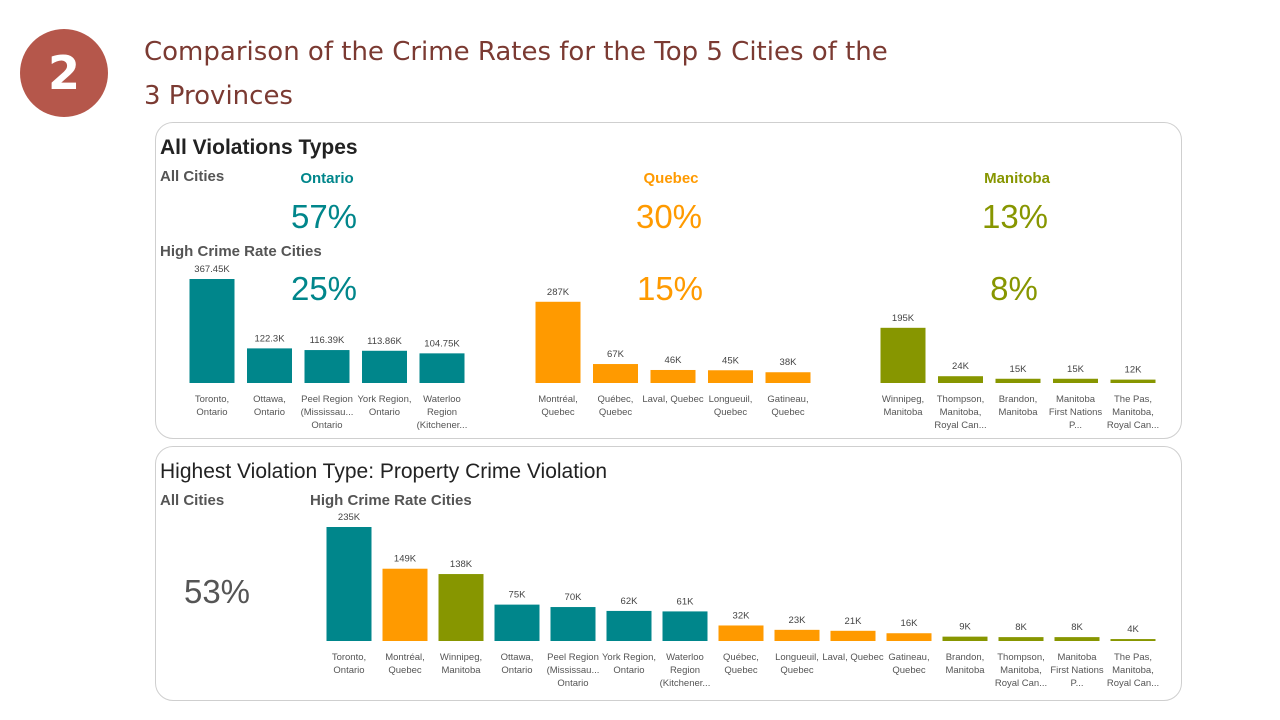 This screenshot has width=1280, height=720. I want to click on data-label-3-11: 9K, so click(965, 627).